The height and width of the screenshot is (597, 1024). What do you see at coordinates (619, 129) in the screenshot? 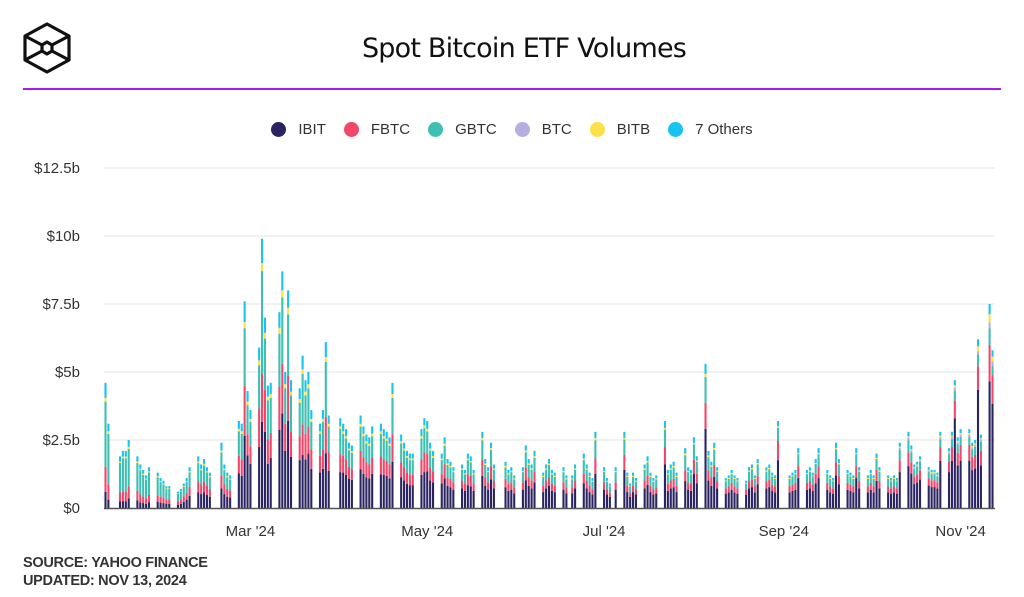
I see `legend-item-bitb: BITB` at bounding box center [619, 129].